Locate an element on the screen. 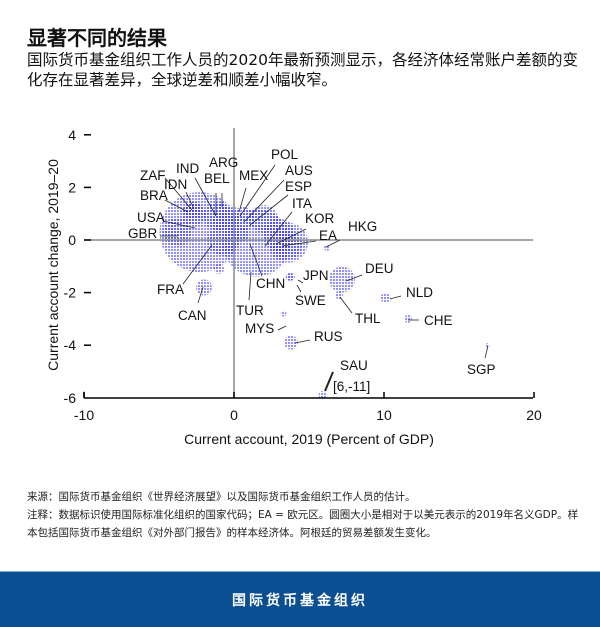  label-nld: NLD is located at coordinates (419, 292).